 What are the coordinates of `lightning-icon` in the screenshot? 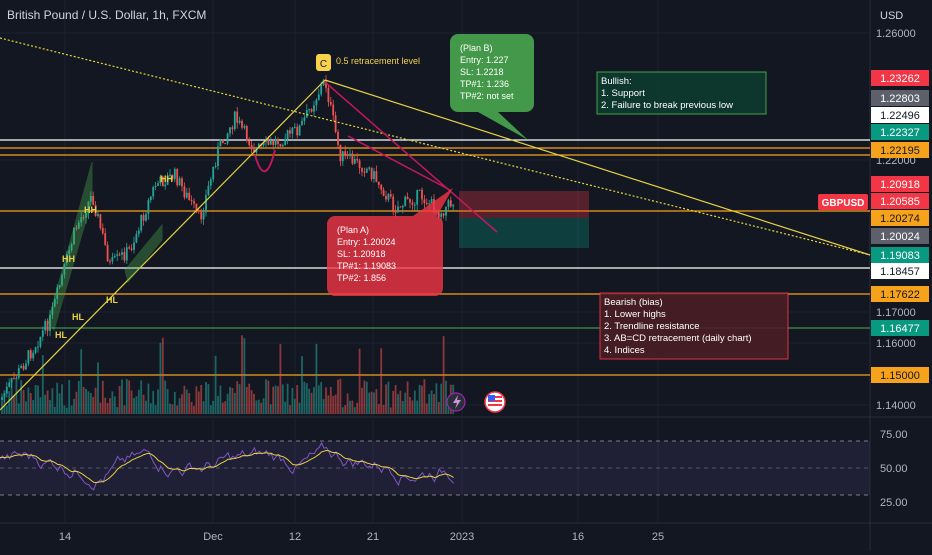 It's located at (456, 402).